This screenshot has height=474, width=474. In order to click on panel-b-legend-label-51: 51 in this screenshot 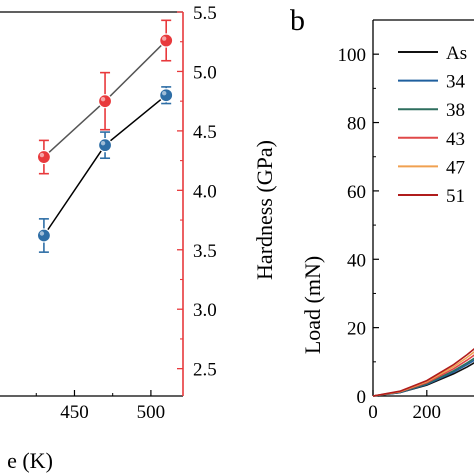, I will do `click(455, 196)`.